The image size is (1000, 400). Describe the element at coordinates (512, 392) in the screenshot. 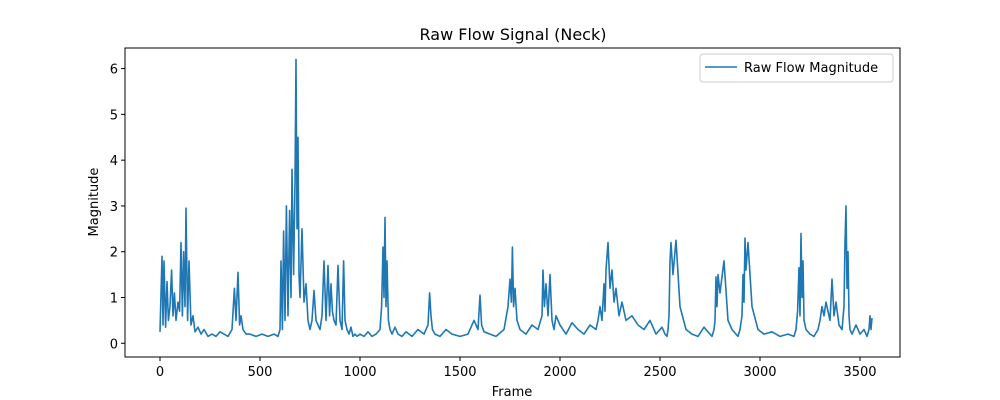

I see `x-axis-label: Frame` at that location.